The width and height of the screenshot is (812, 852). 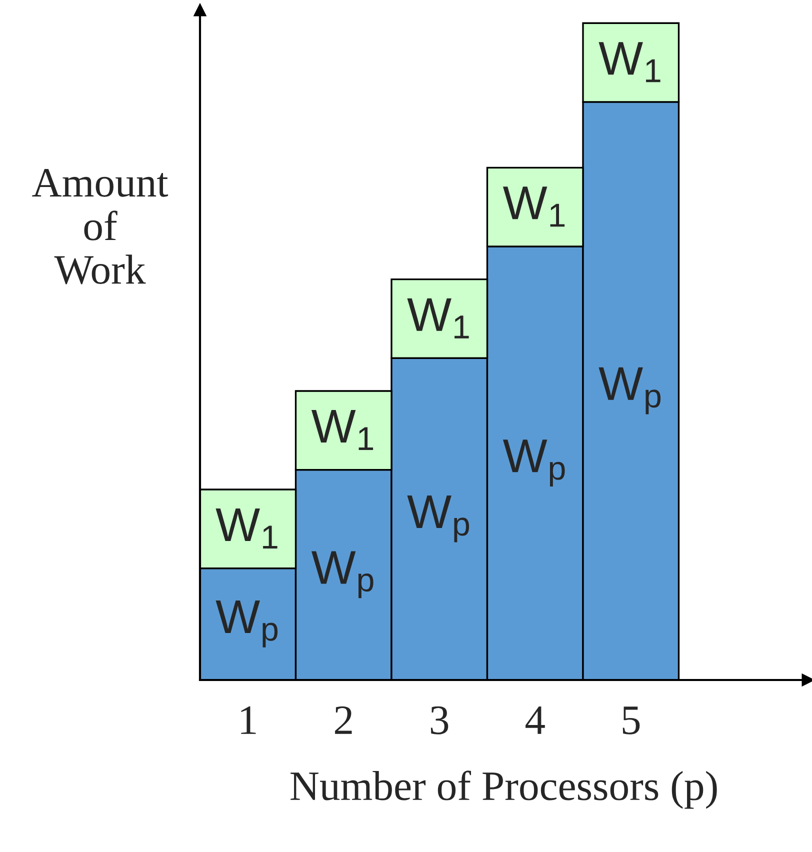 I want to click on x-tick-label: 3, so click(x=439, y=720).